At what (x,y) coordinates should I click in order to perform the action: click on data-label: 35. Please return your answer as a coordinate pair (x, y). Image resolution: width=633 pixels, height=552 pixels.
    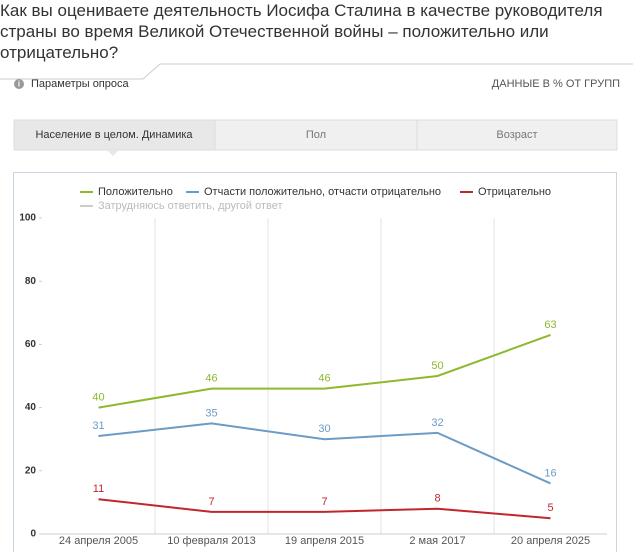
    Looking at the image, I should click on (211, 413).